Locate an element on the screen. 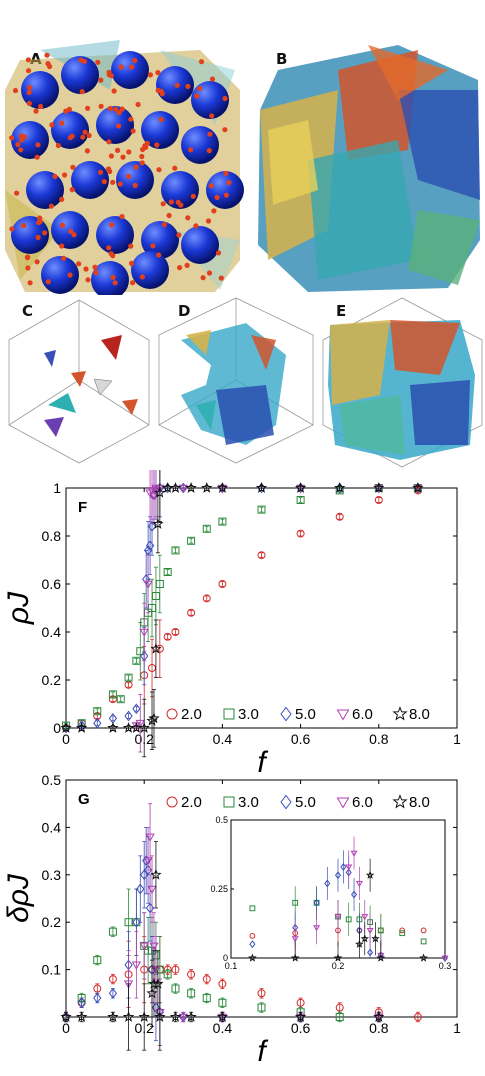  panel-label: G is located at coordinates (84, 799).